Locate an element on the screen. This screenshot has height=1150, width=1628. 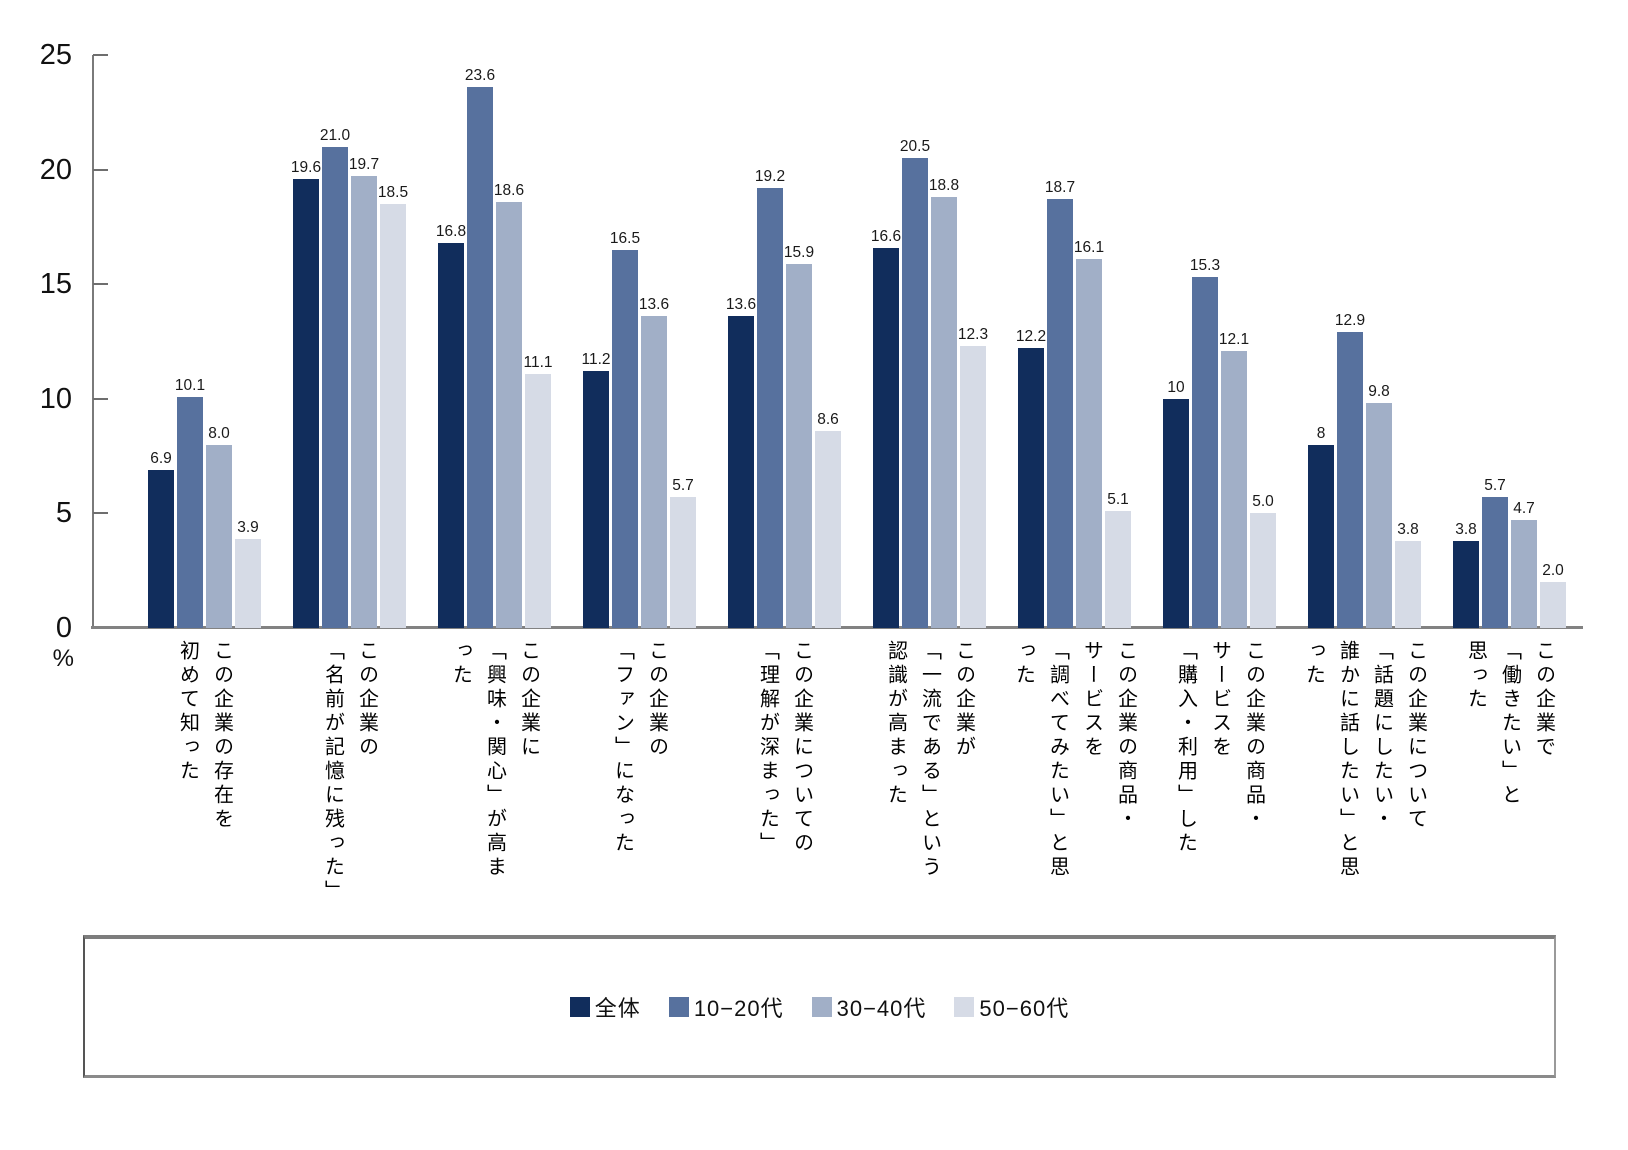
bar-value-label: 16.8 is located at coordinates (451, 231).